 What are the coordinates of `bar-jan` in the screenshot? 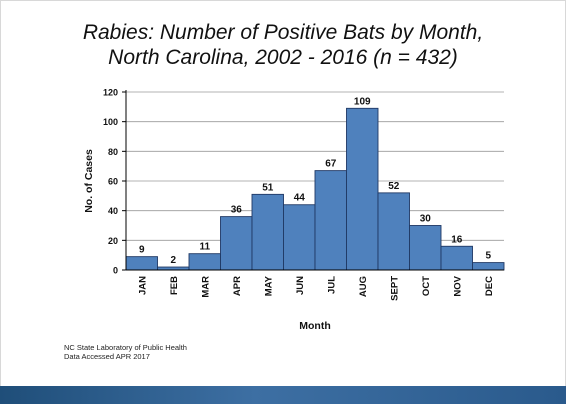 It's located at (141, 263).